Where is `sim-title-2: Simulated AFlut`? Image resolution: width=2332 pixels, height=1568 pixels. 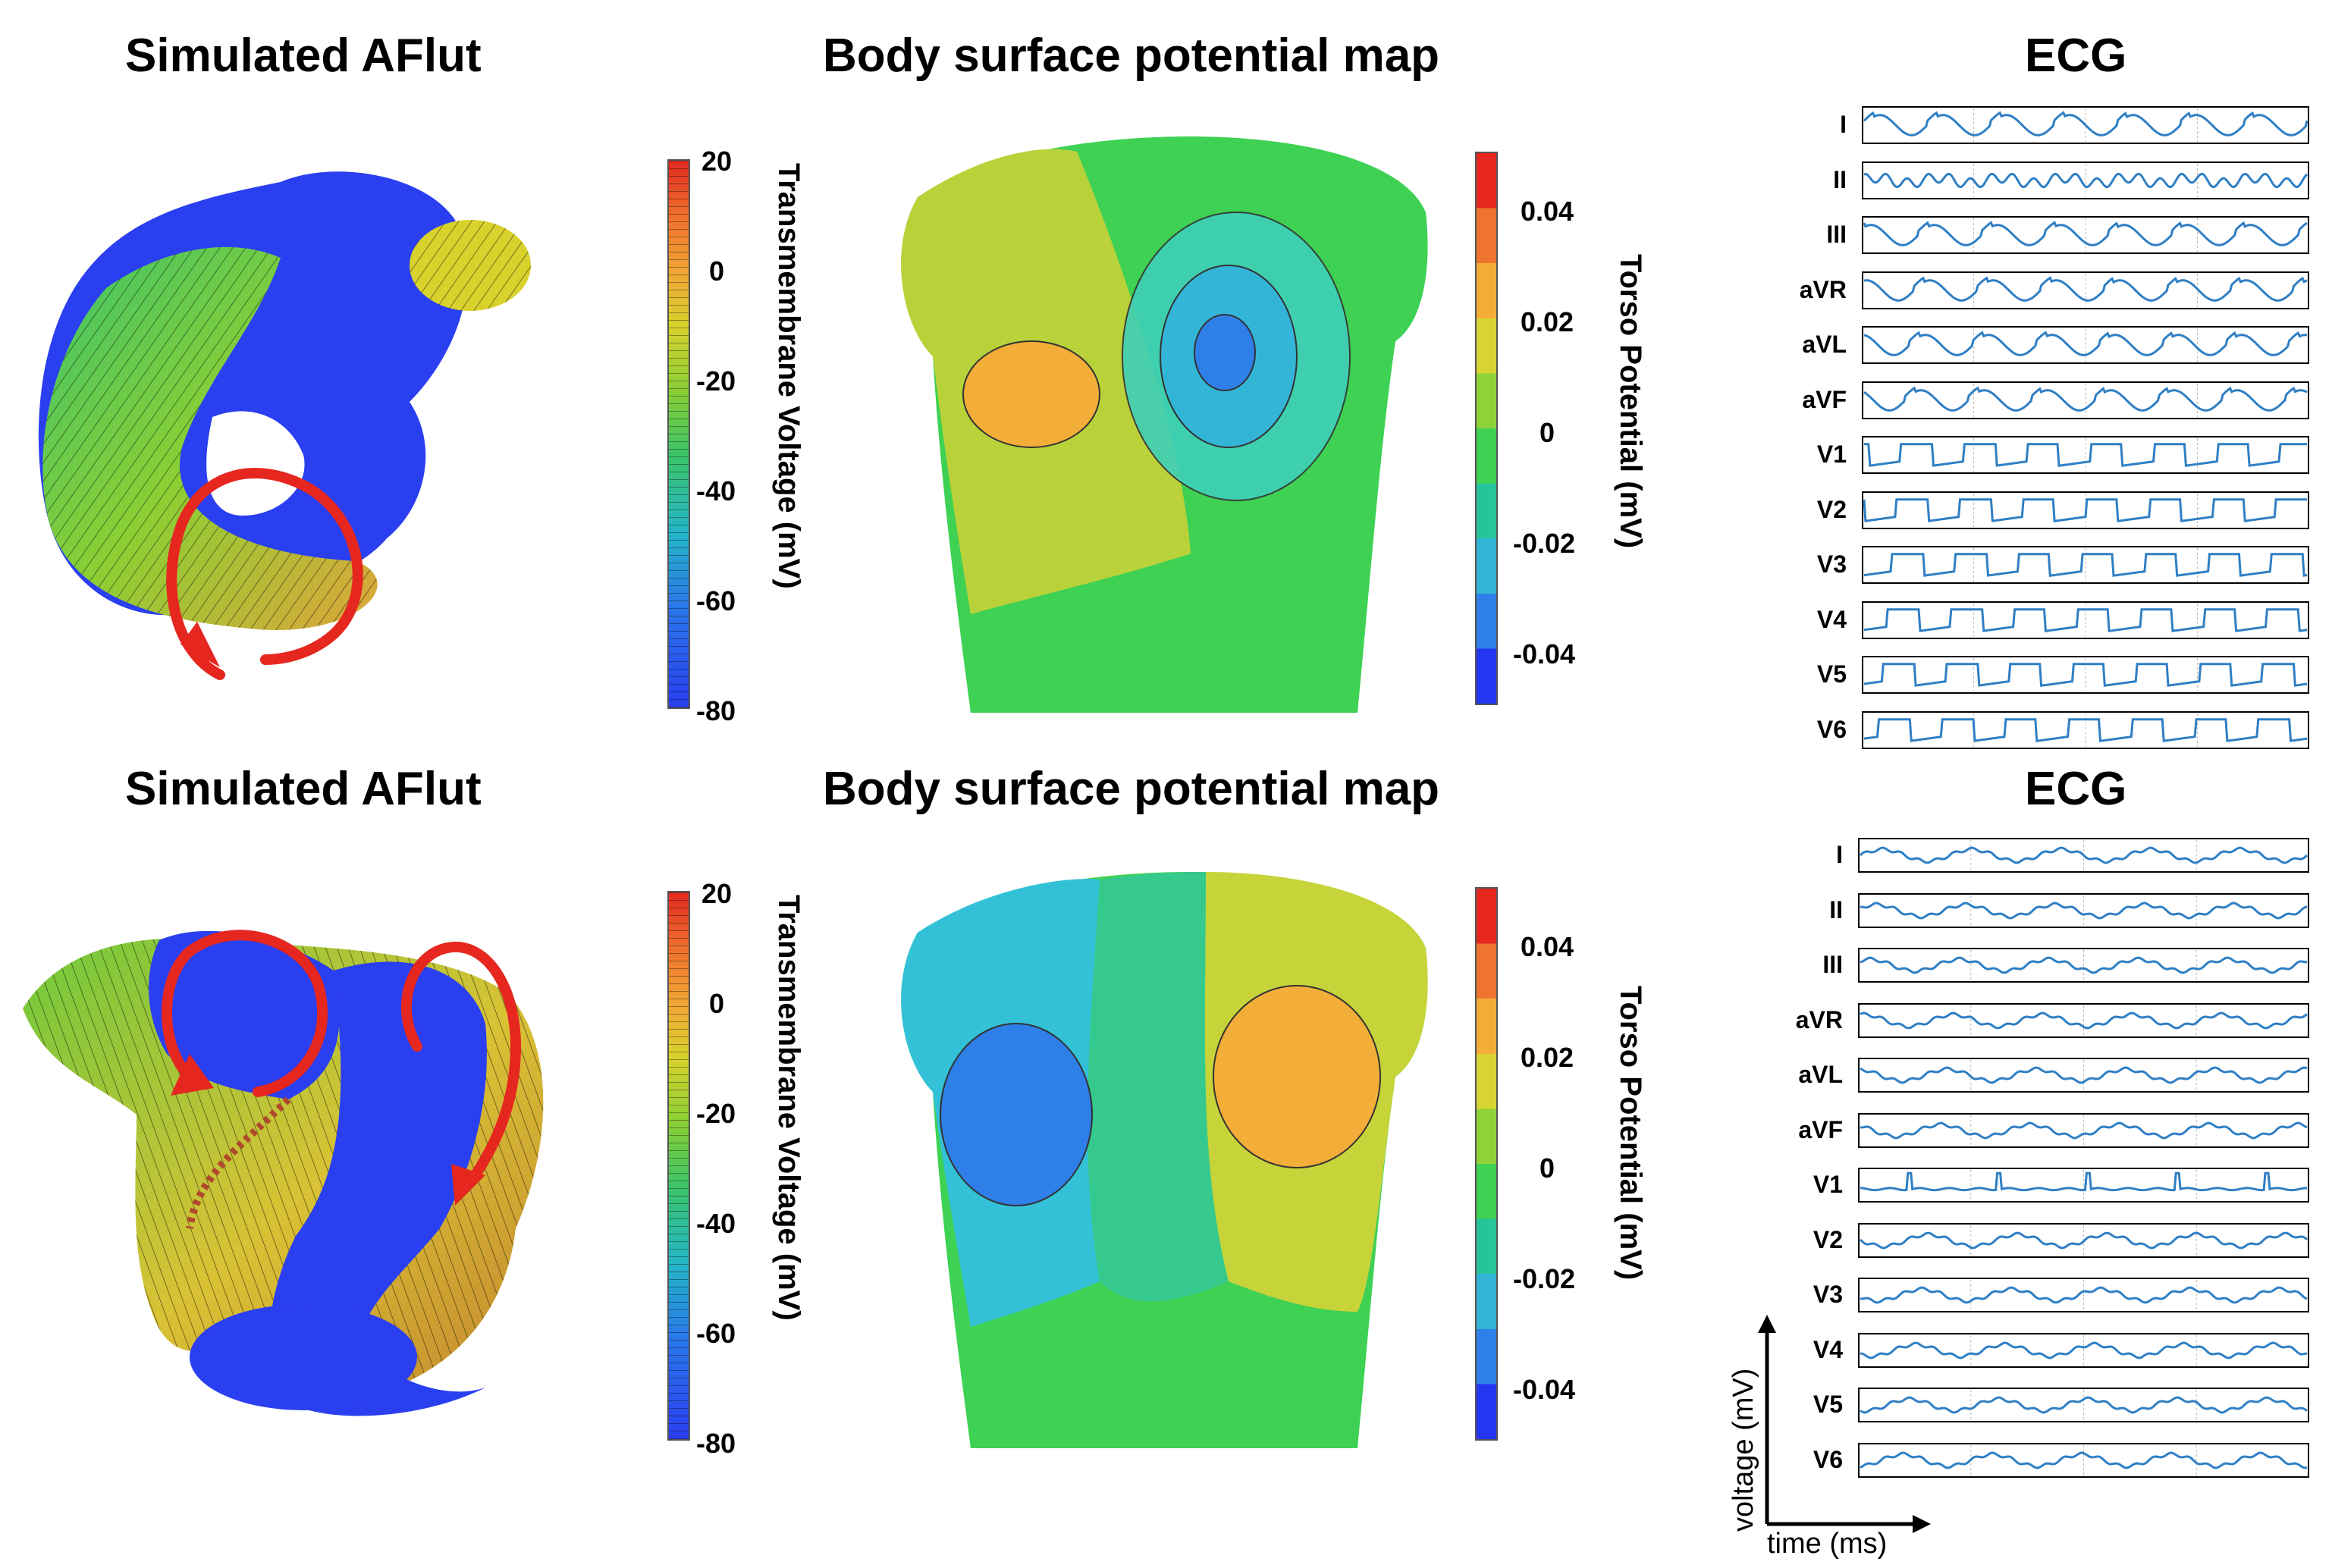 sim-title-2: Simulated AFlut is located at coordinates (304, 789).